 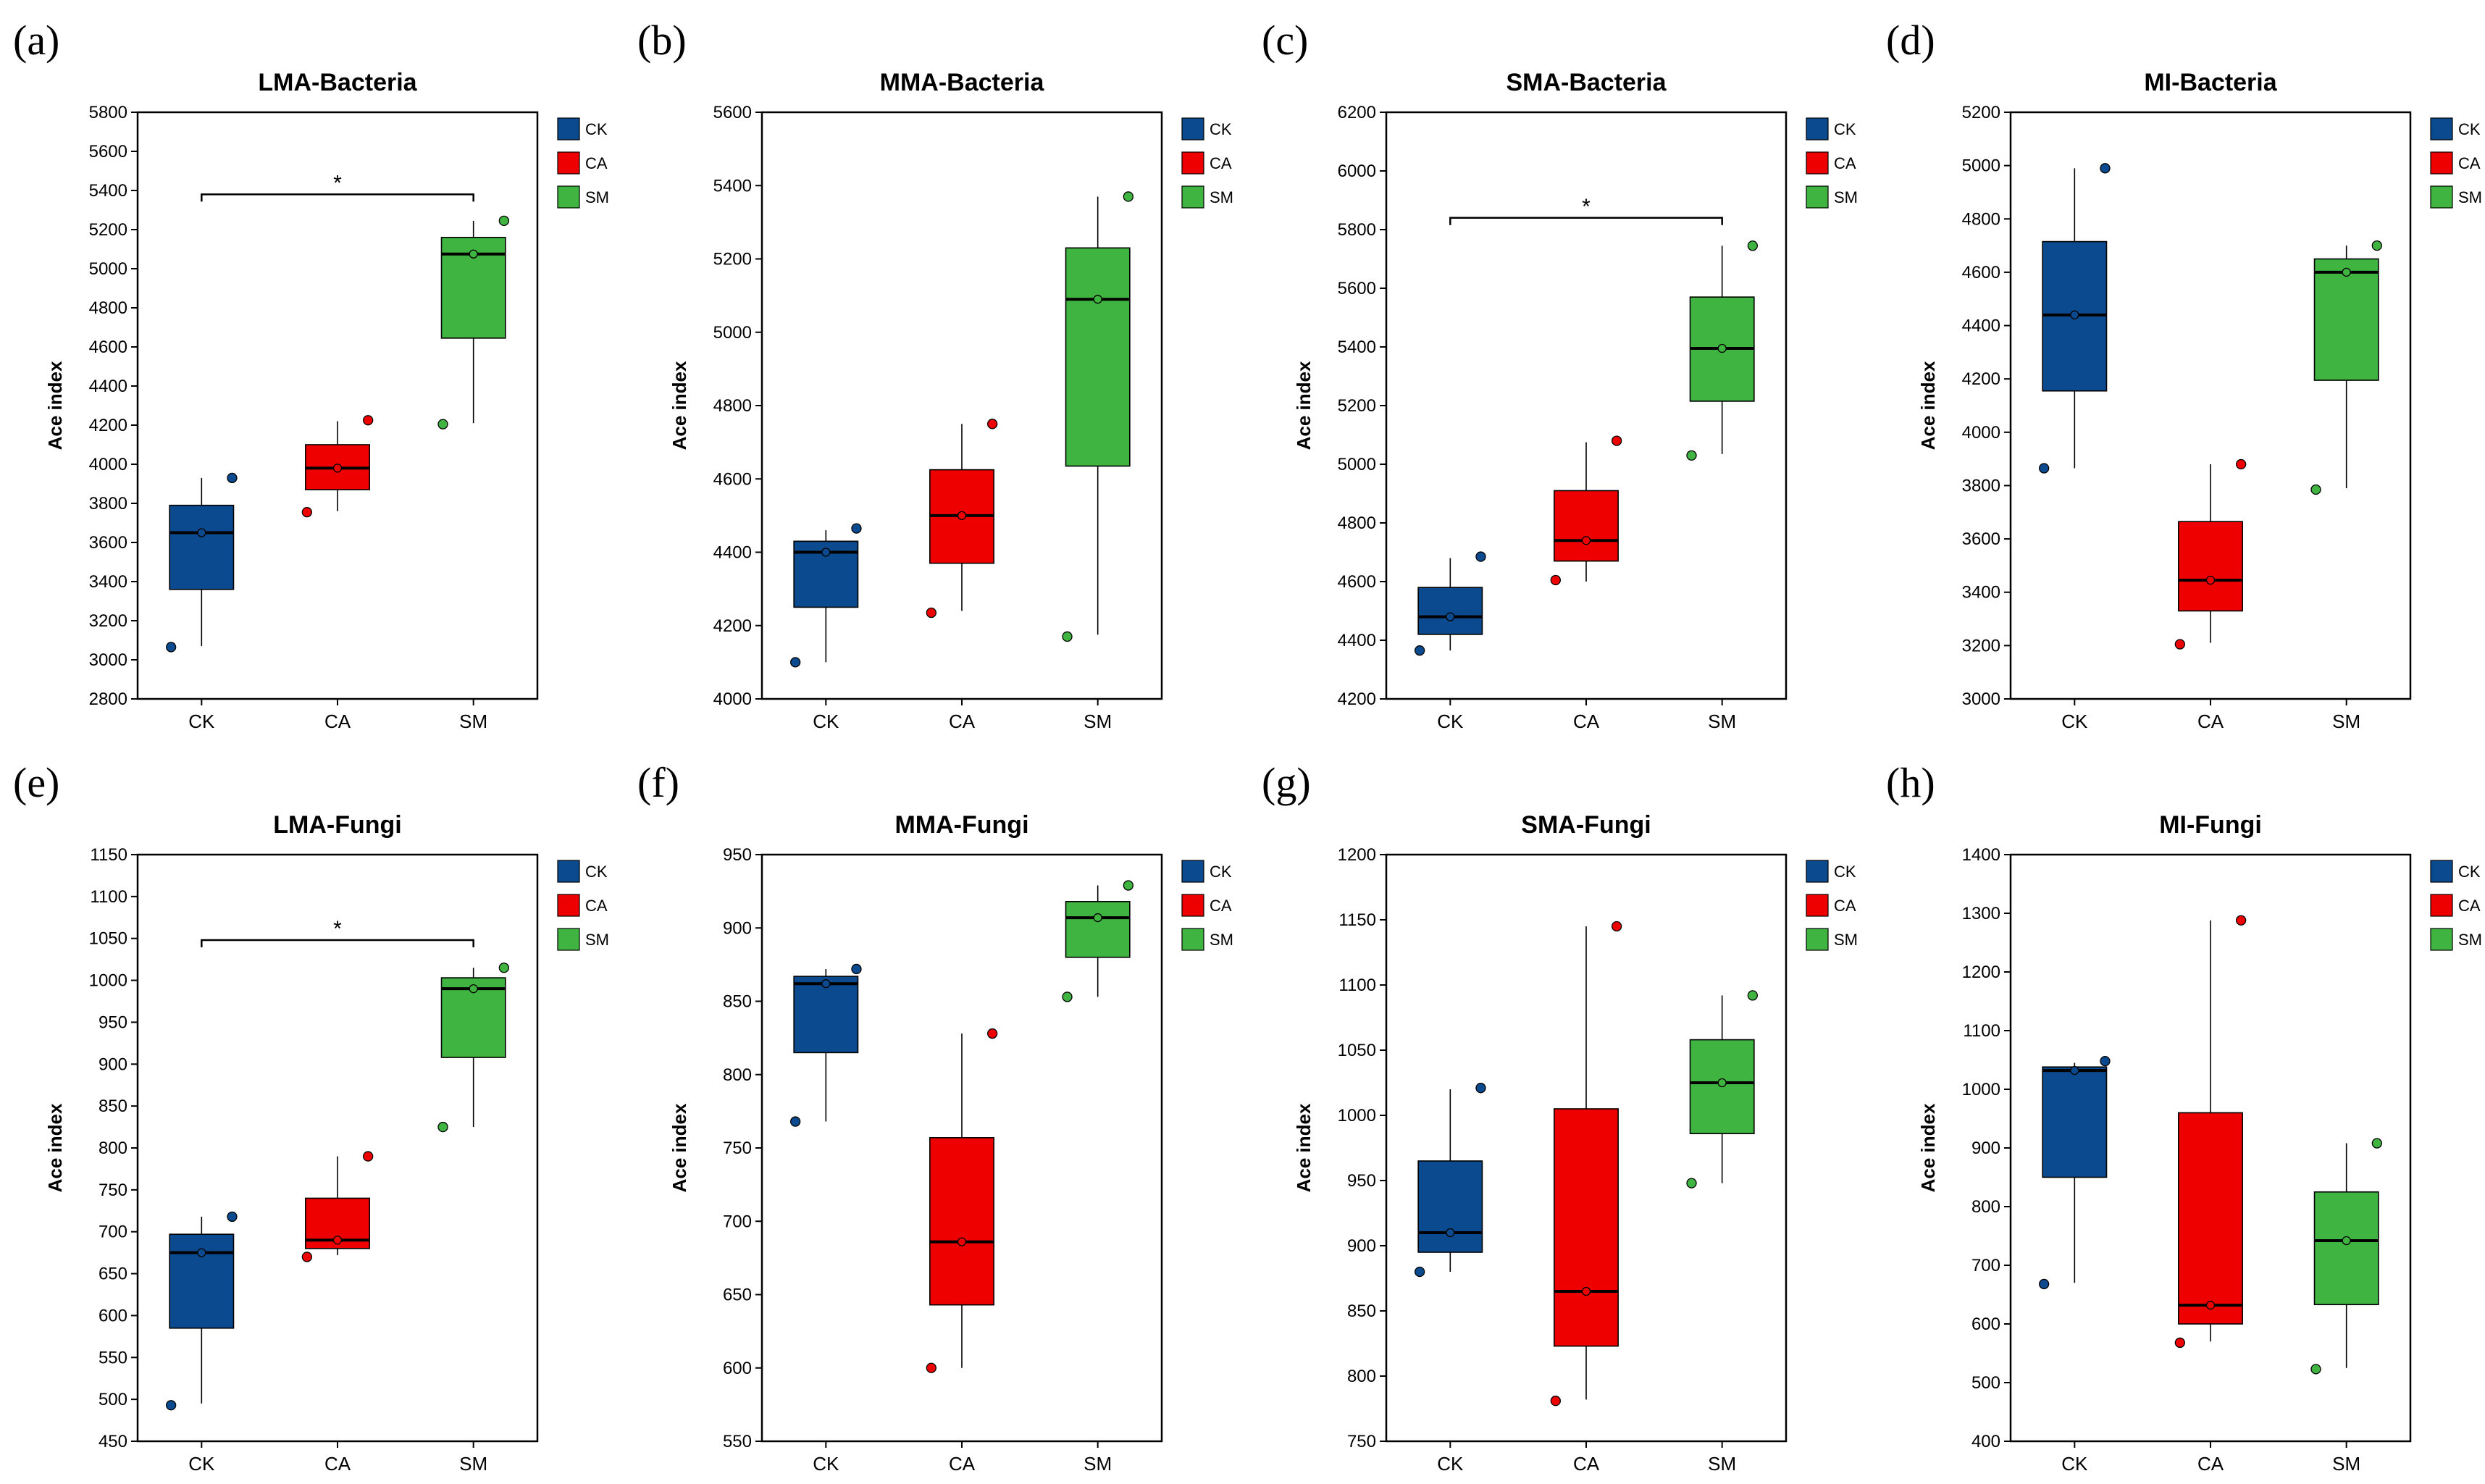 I want to click on y-tick-label: 4000, so click(x=732, y=699).